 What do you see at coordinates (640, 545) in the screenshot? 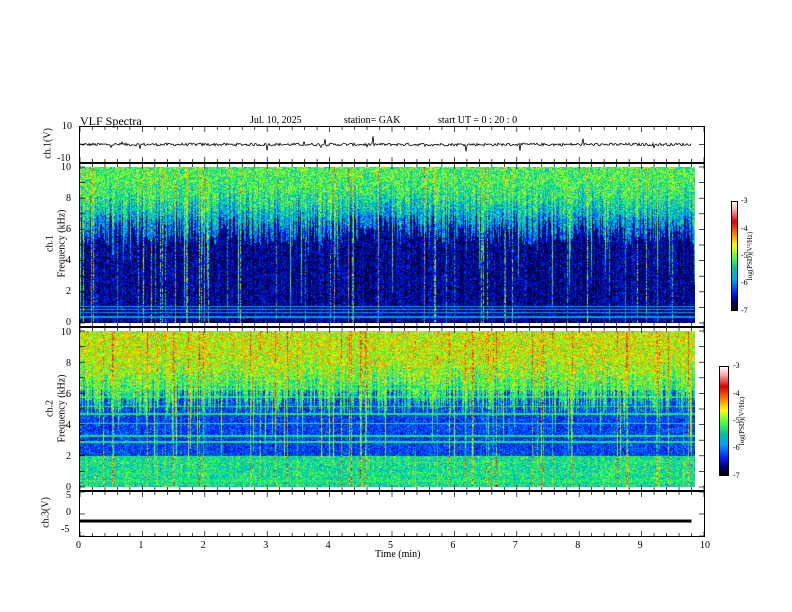
I see `x-tick-label: 9` at bounding box center [640, 545].